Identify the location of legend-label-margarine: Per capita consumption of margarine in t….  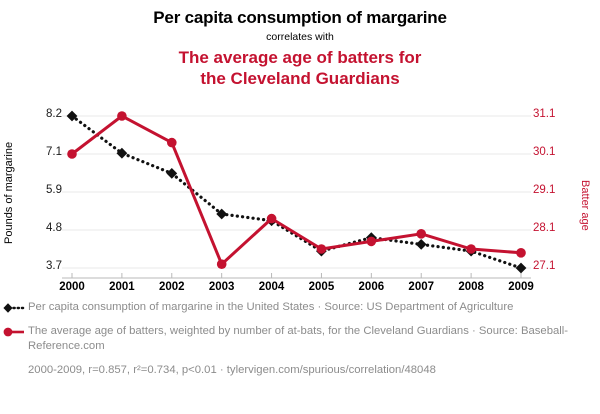
(271, 307).